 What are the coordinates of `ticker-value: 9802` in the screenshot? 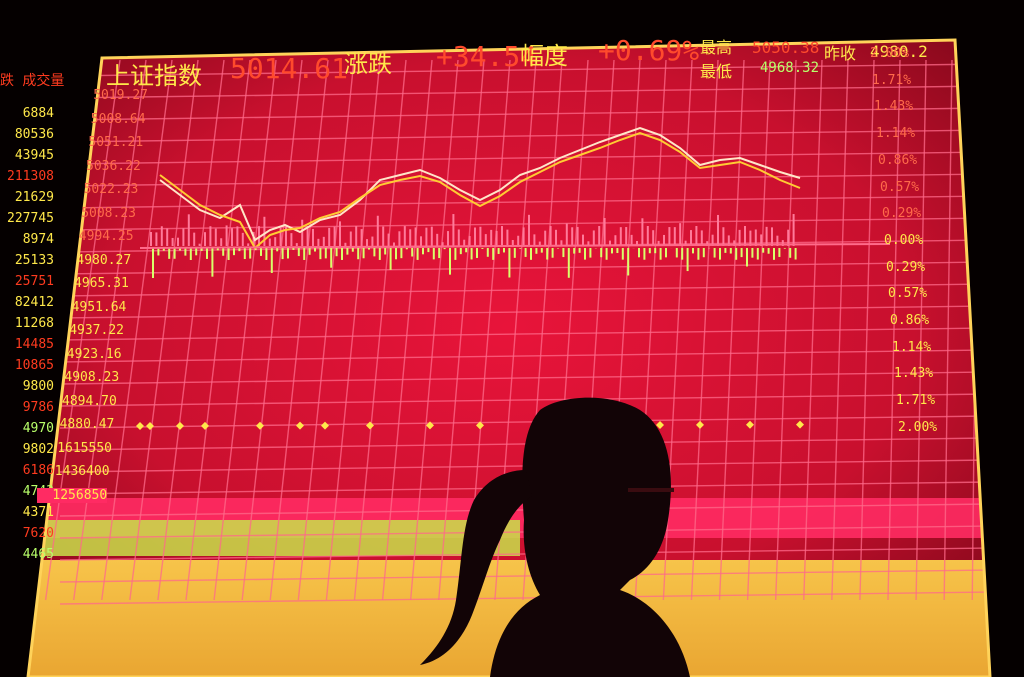 It's located at (38, 449).